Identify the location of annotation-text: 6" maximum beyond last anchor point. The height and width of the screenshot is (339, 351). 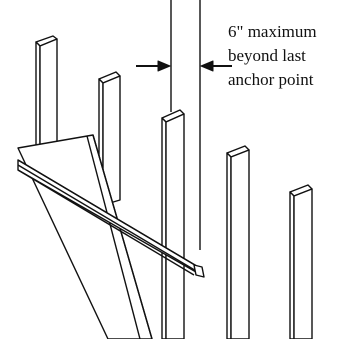
(289, 56).